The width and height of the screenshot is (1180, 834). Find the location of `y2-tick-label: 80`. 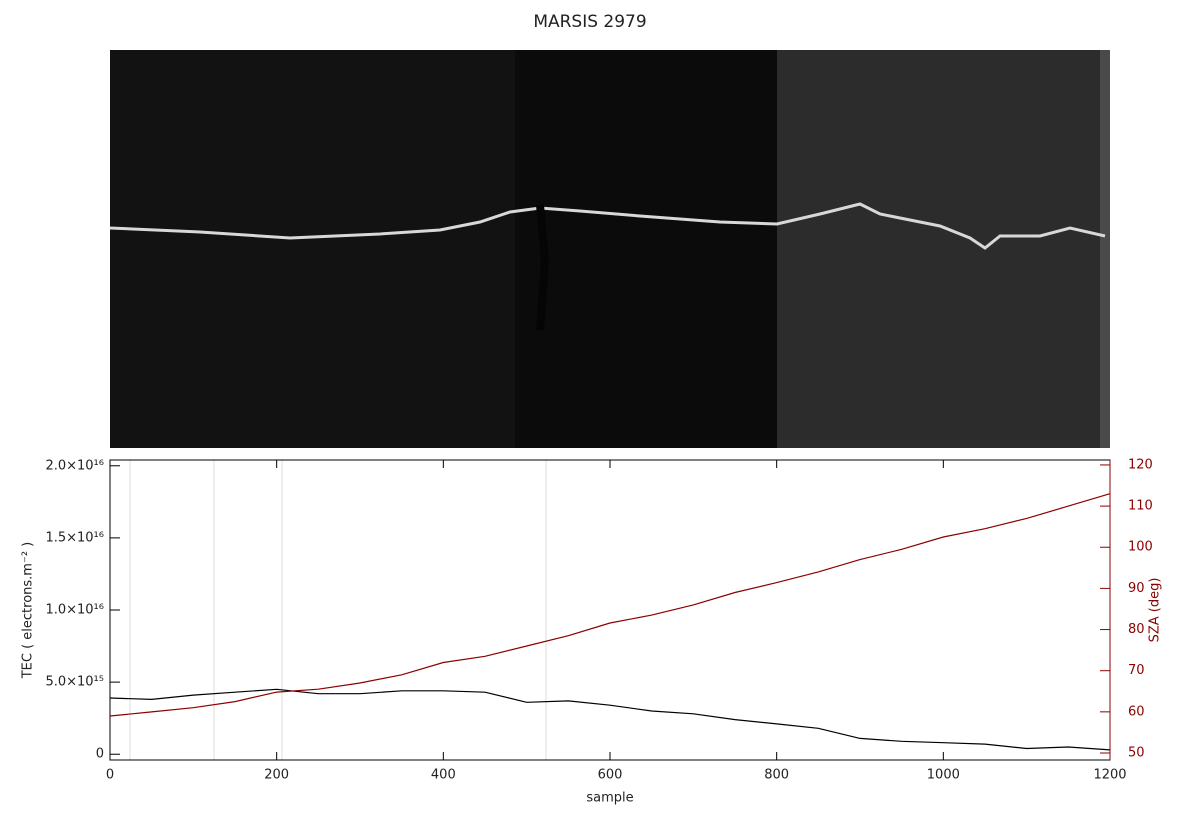

y2-tick-label: 80 is located at coordinates (1136, 629).